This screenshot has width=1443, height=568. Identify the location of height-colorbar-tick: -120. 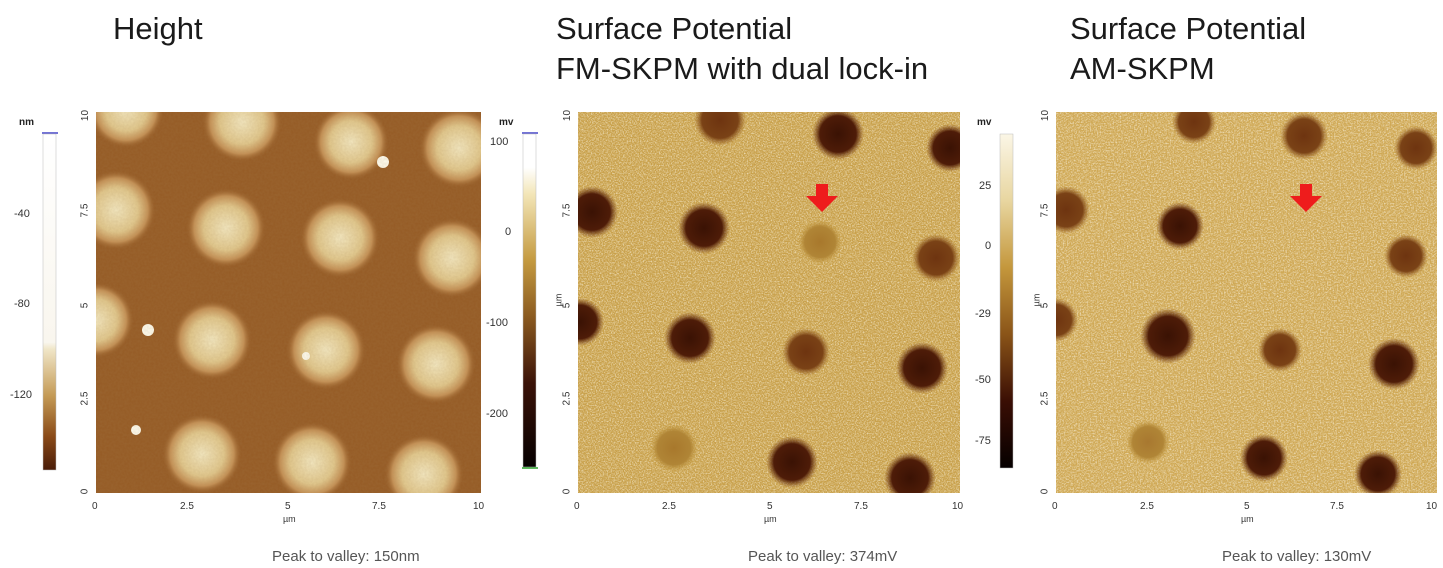
(21, 395).